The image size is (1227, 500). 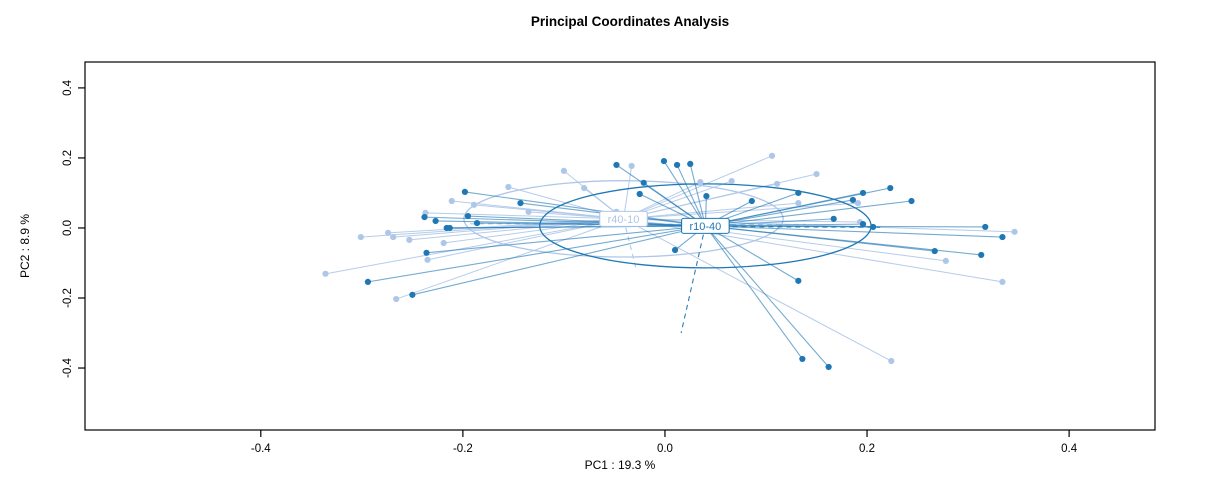 What do you see at coordinates (68, 87) in the screenshot?
I see `y-tick-label: 0.4` at bounding box center [68, 87].